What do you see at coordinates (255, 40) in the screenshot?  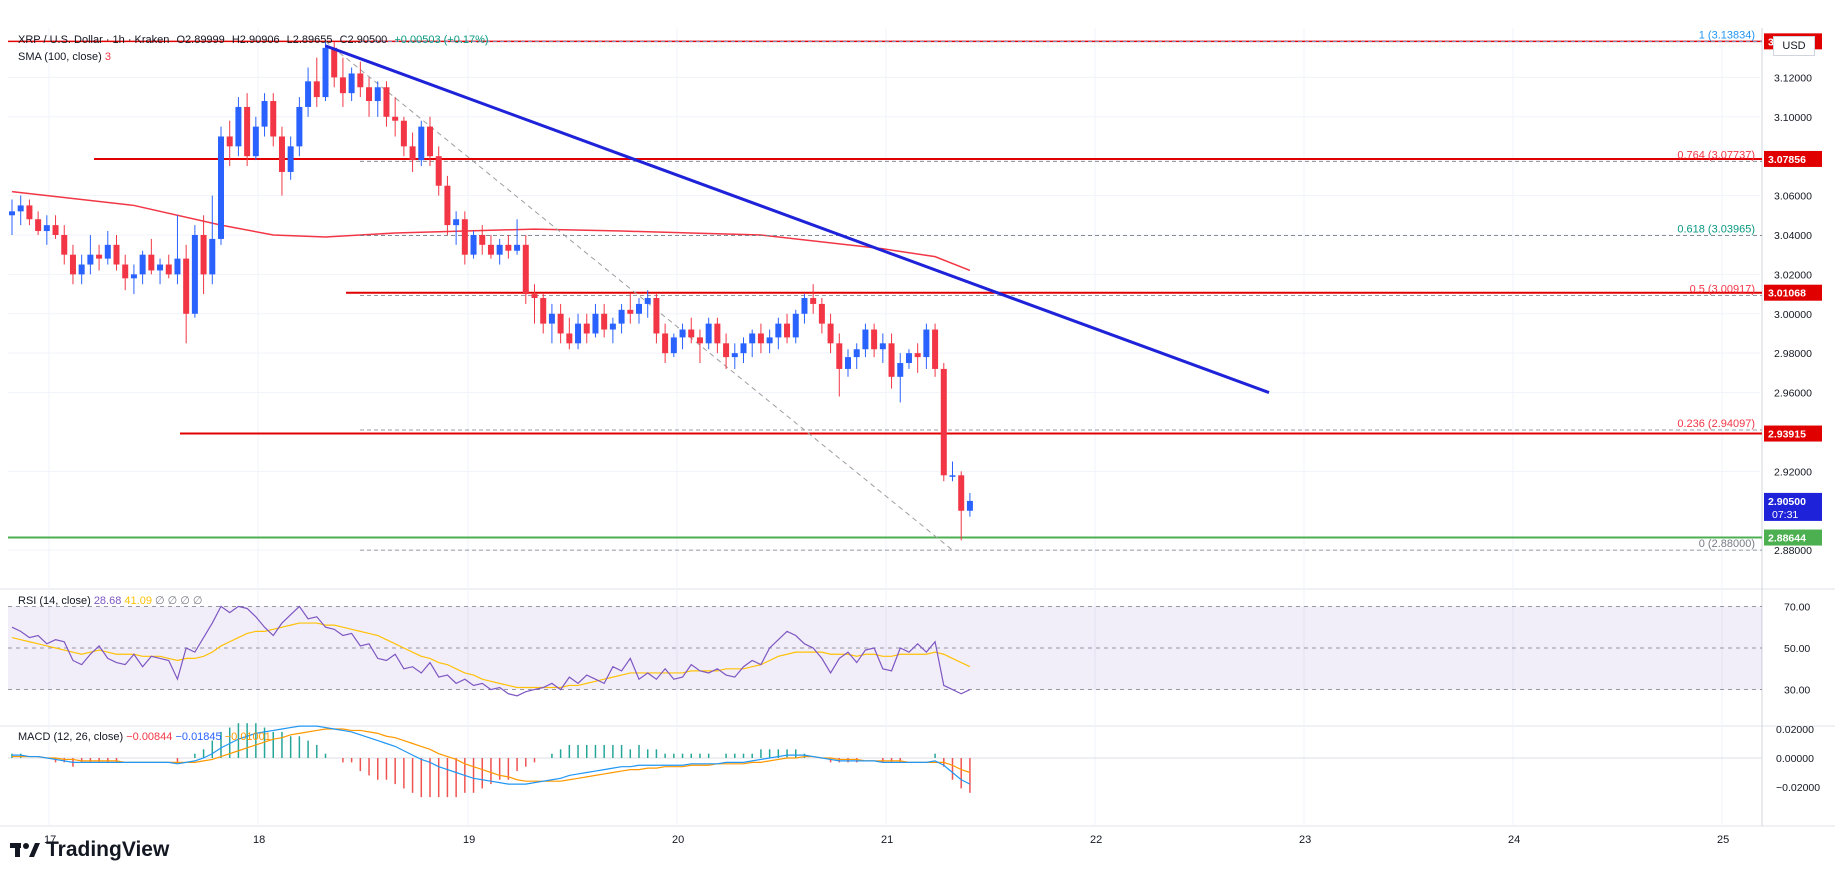 I see `high-value: H2.90906` at bounding box center [255, 40].